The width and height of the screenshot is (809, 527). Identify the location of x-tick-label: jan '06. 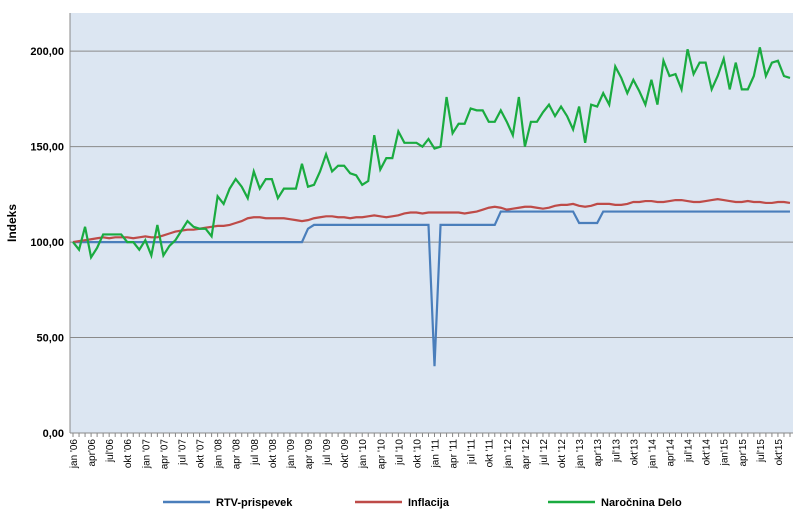
(74, 454).